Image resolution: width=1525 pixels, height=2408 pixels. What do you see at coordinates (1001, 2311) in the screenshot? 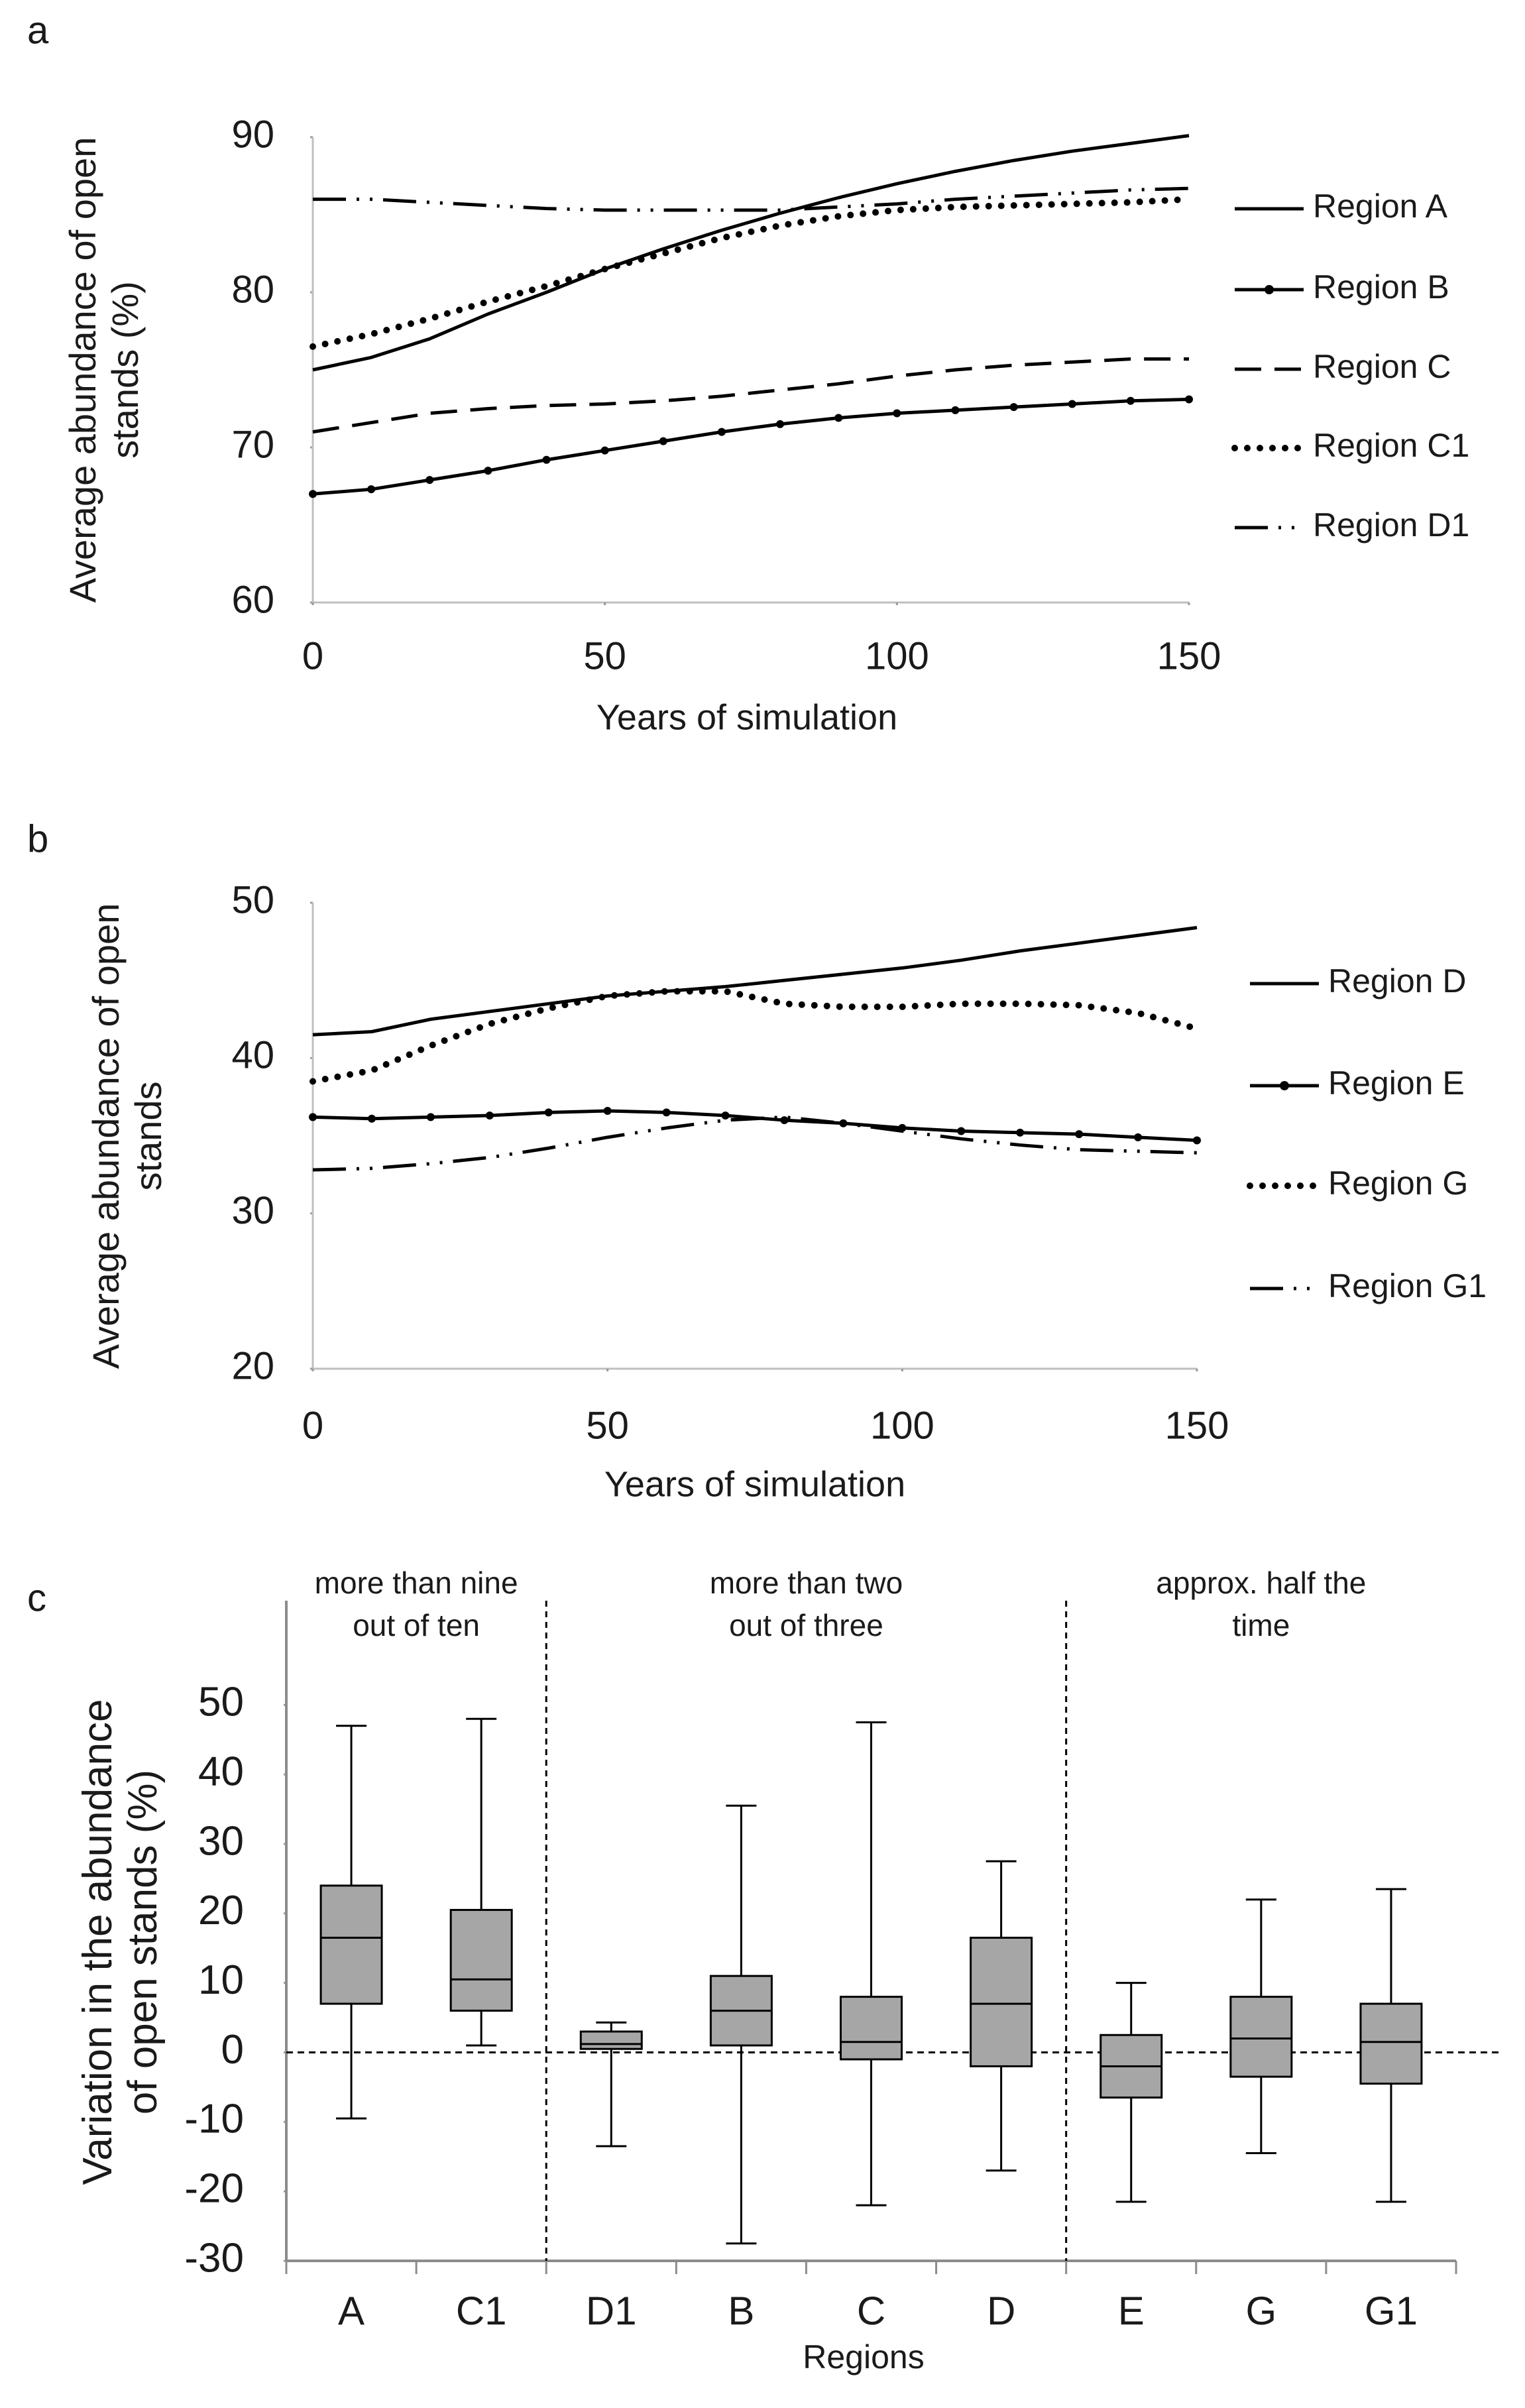
I see `x-tick-label: D` at bounding box center [1001, 2311].